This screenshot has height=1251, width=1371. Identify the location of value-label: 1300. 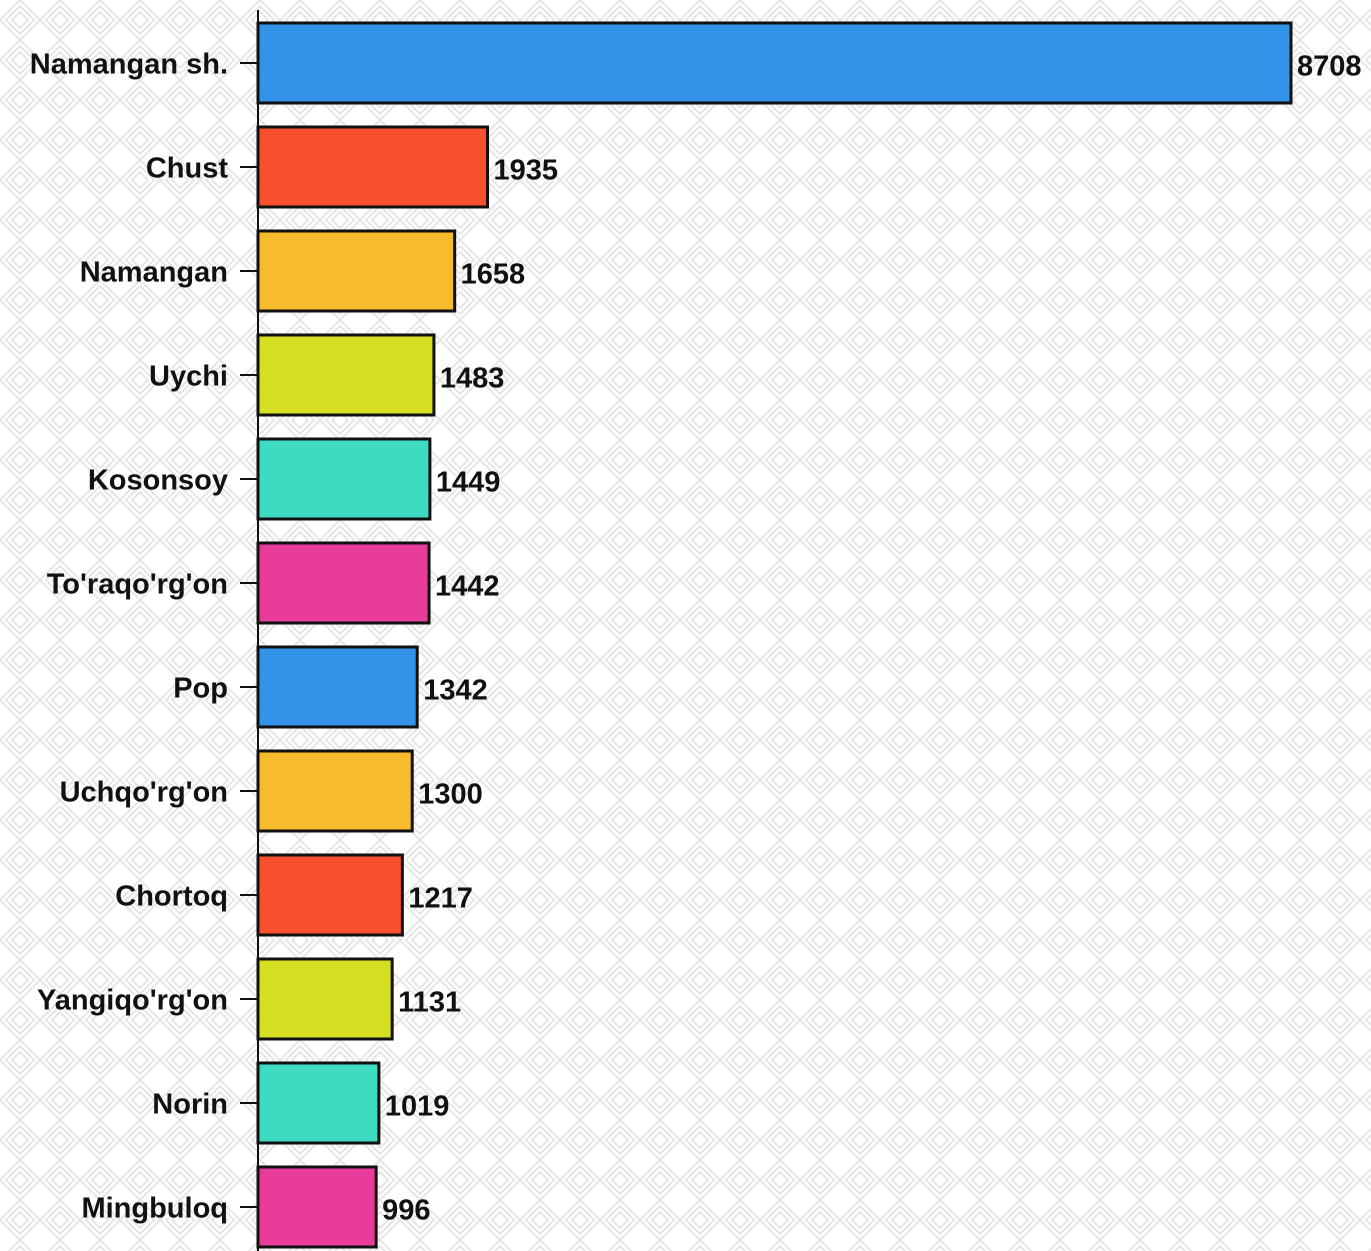
(450, 795).